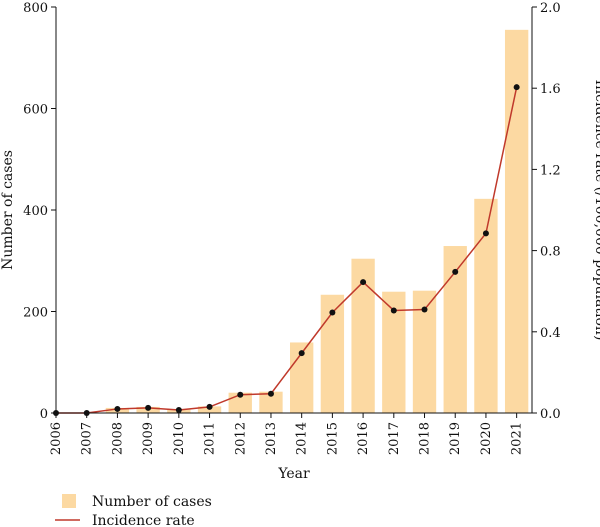  Describe the element at coordinates (550, 252) in the screenshot. I see `right-tick-label-0.8: 0.8` at that location.